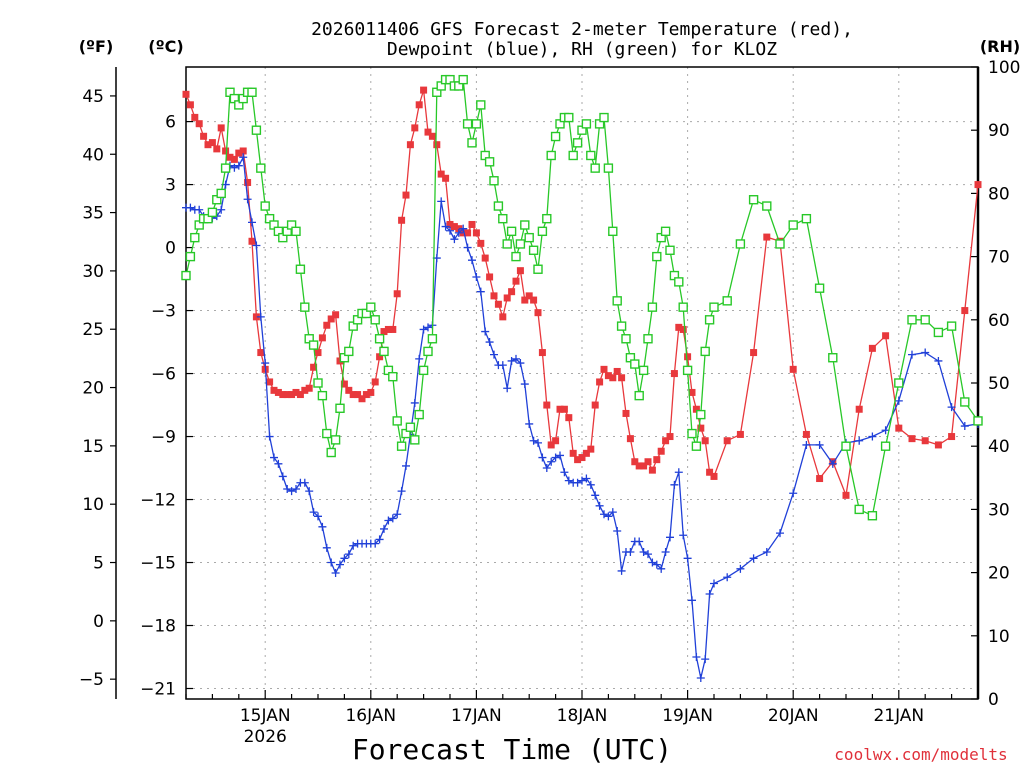 Image resolution: width=1024 pixels, height=768 pixels. Describe the element at coordinates (91, 680) in the screenshot. I see `fahrenheit-tick-label: −5` at that location.